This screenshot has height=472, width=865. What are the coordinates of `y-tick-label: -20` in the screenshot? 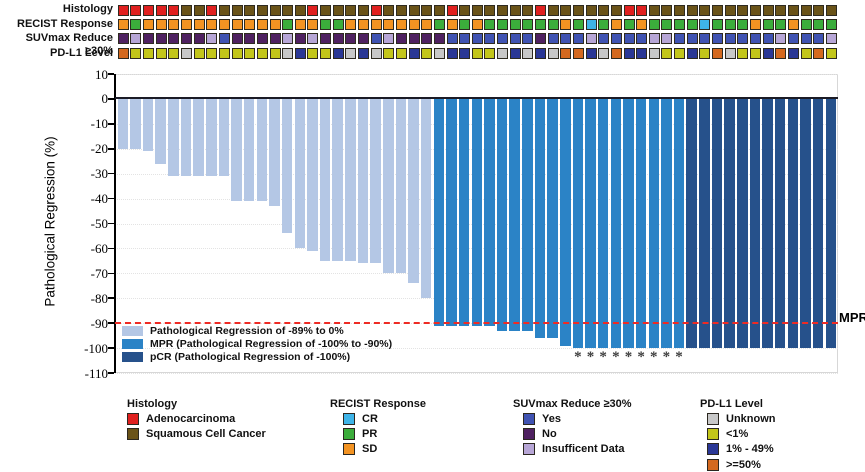 It's located at (99, 149).